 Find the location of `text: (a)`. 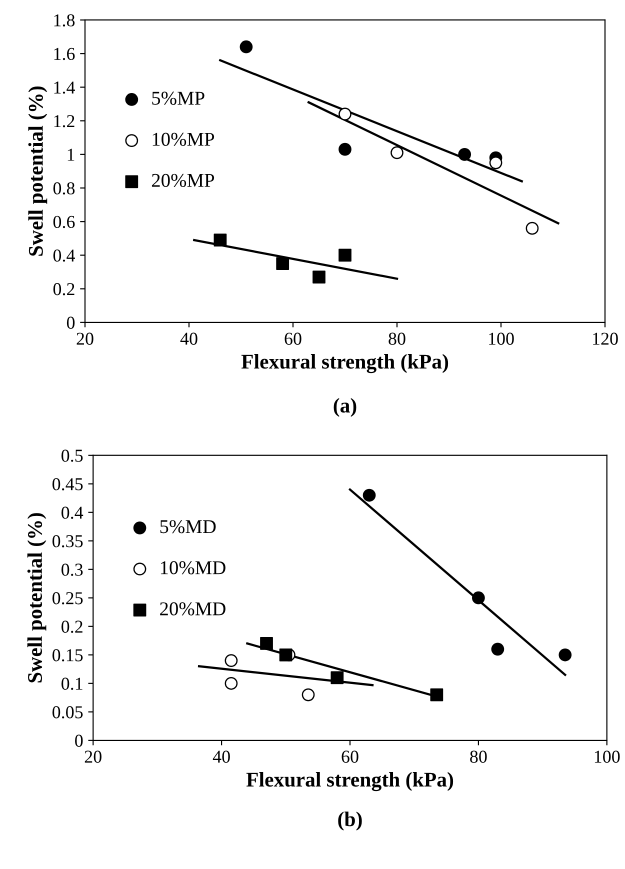

text: (a) is located at coordinates (345, 407).